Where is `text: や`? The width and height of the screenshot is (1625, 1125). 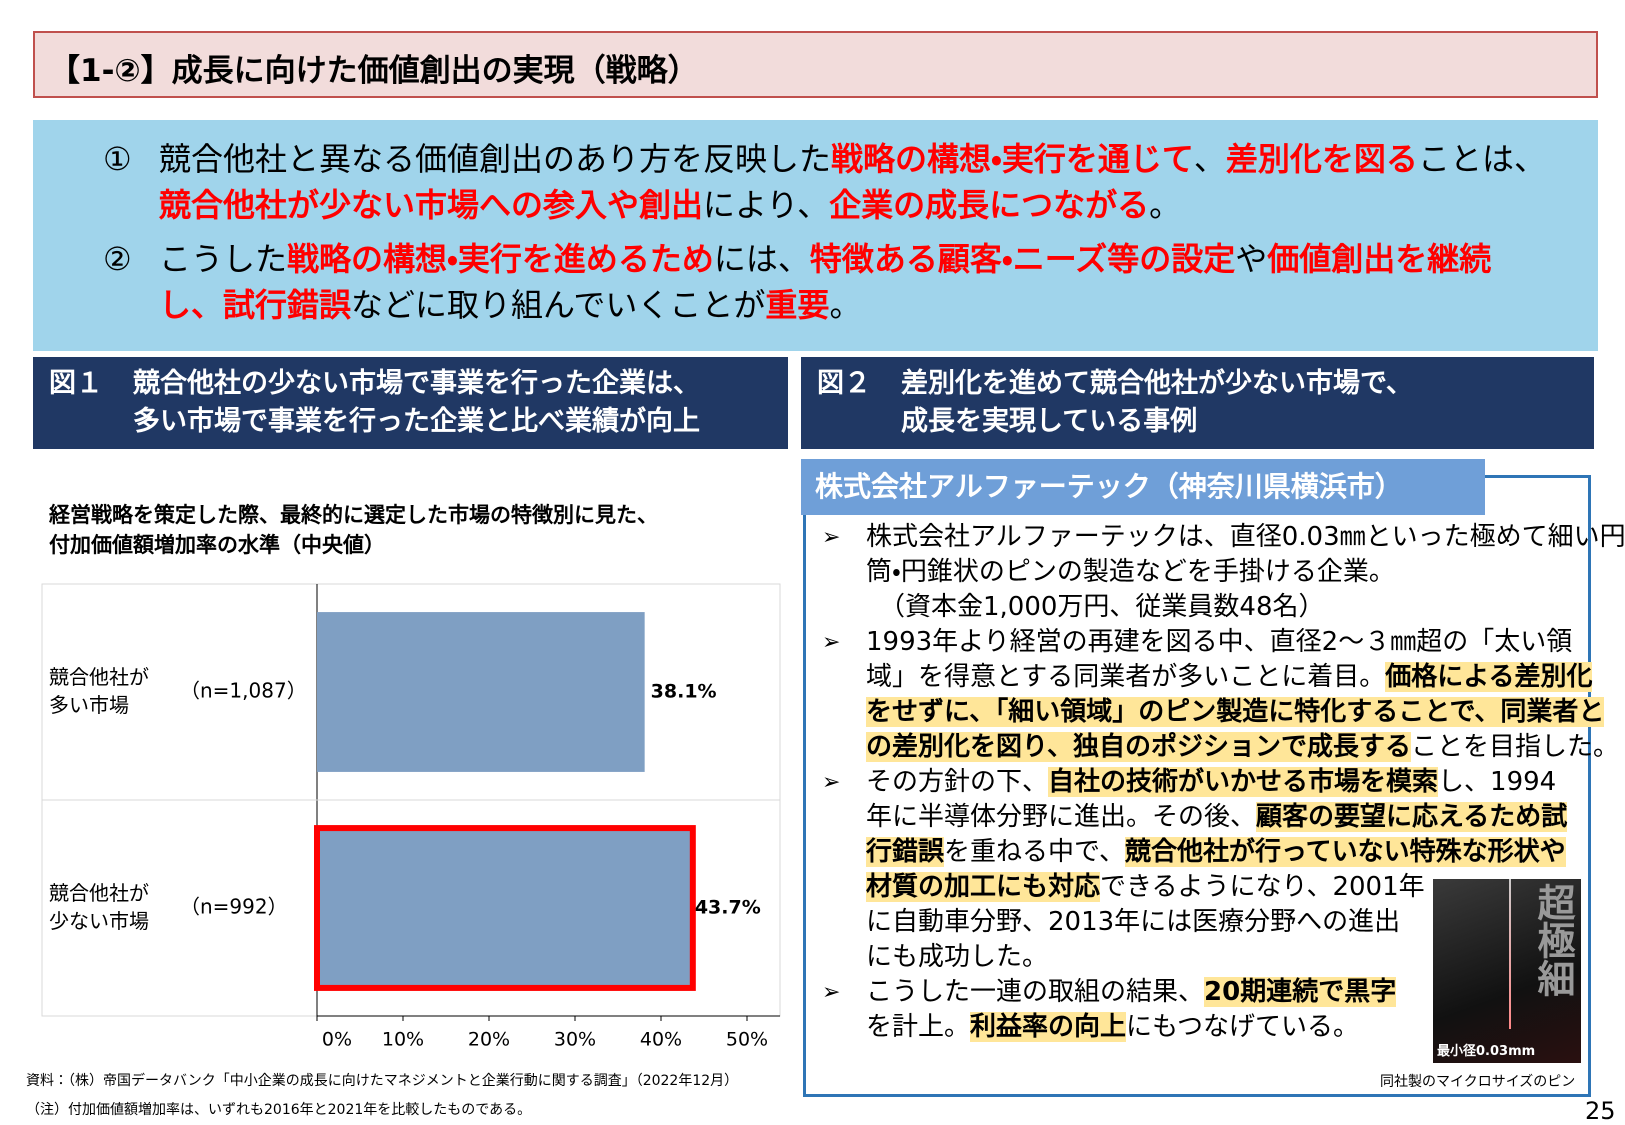
text: や is located at coordinates (1251, 259).